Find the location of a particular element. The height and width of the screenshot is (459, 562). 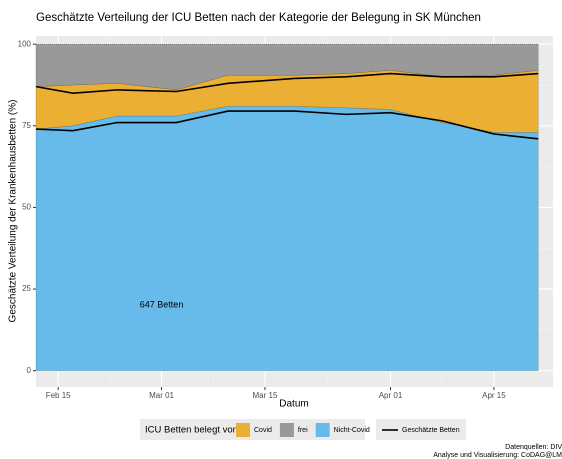

annotation: 647 Betten is located at coordinates (162, 305).